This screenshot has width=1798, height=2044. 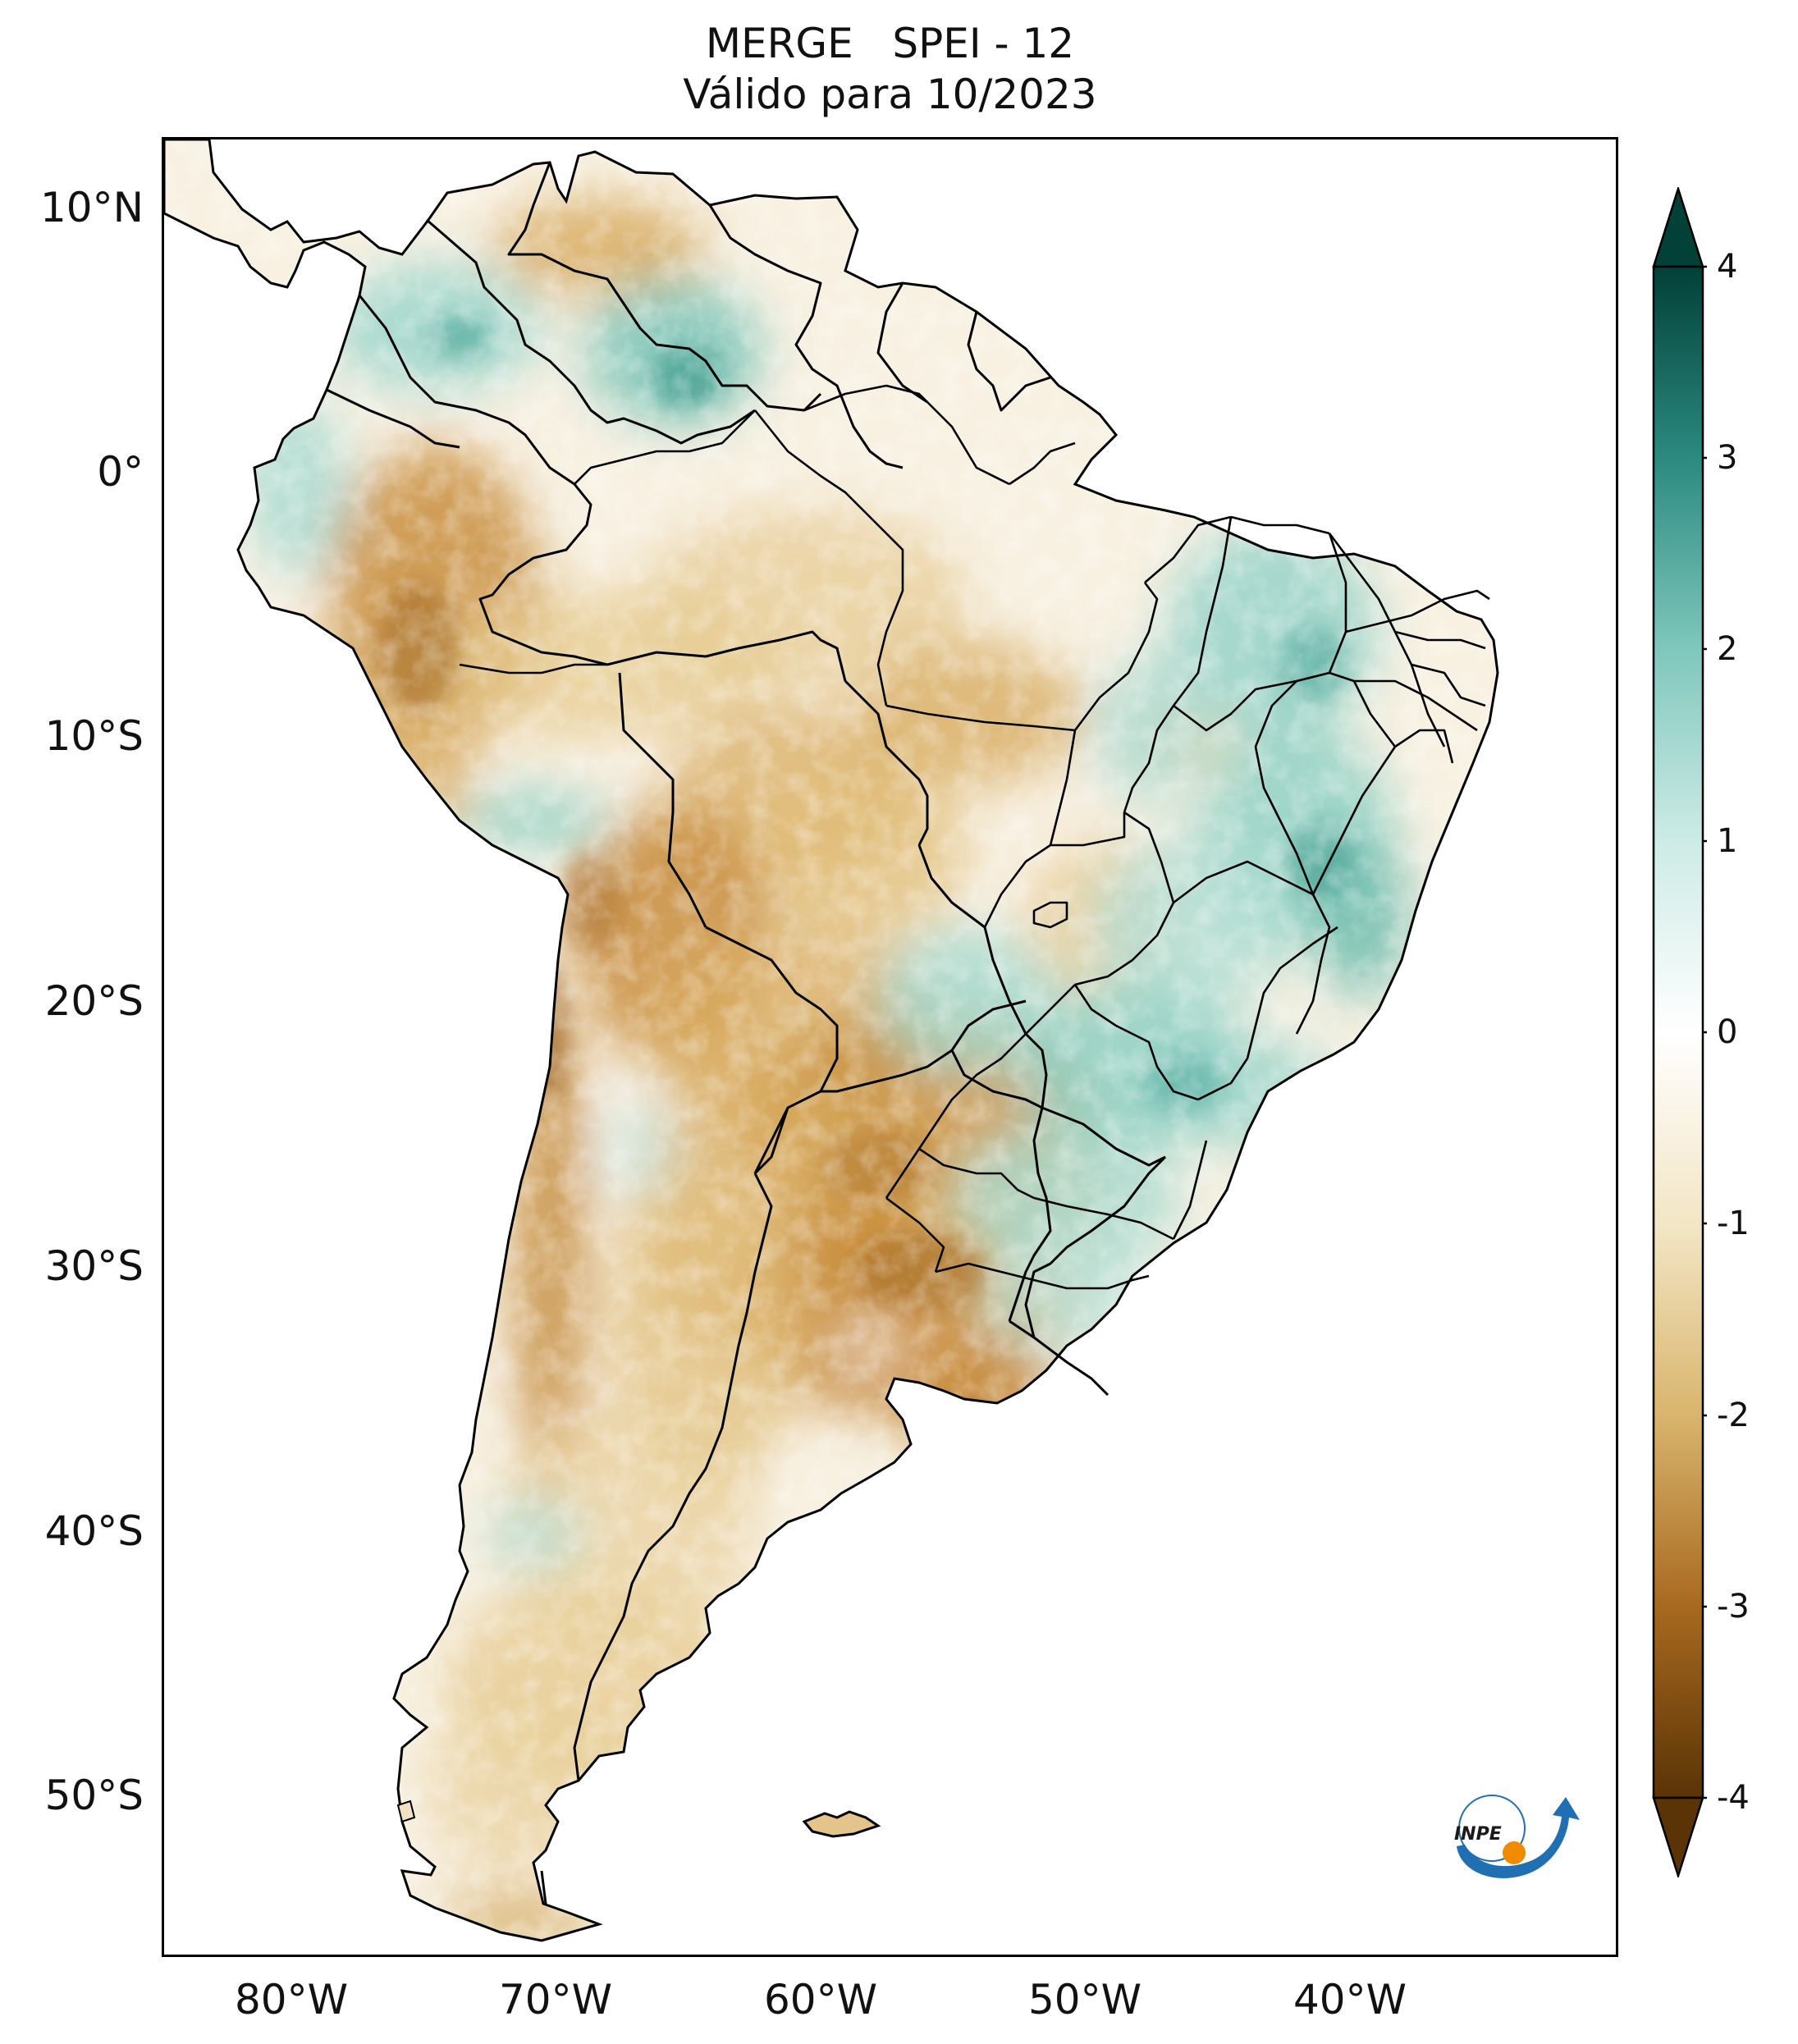 I want to click on colorbar-label: 1, so click(x=1727, y=841).